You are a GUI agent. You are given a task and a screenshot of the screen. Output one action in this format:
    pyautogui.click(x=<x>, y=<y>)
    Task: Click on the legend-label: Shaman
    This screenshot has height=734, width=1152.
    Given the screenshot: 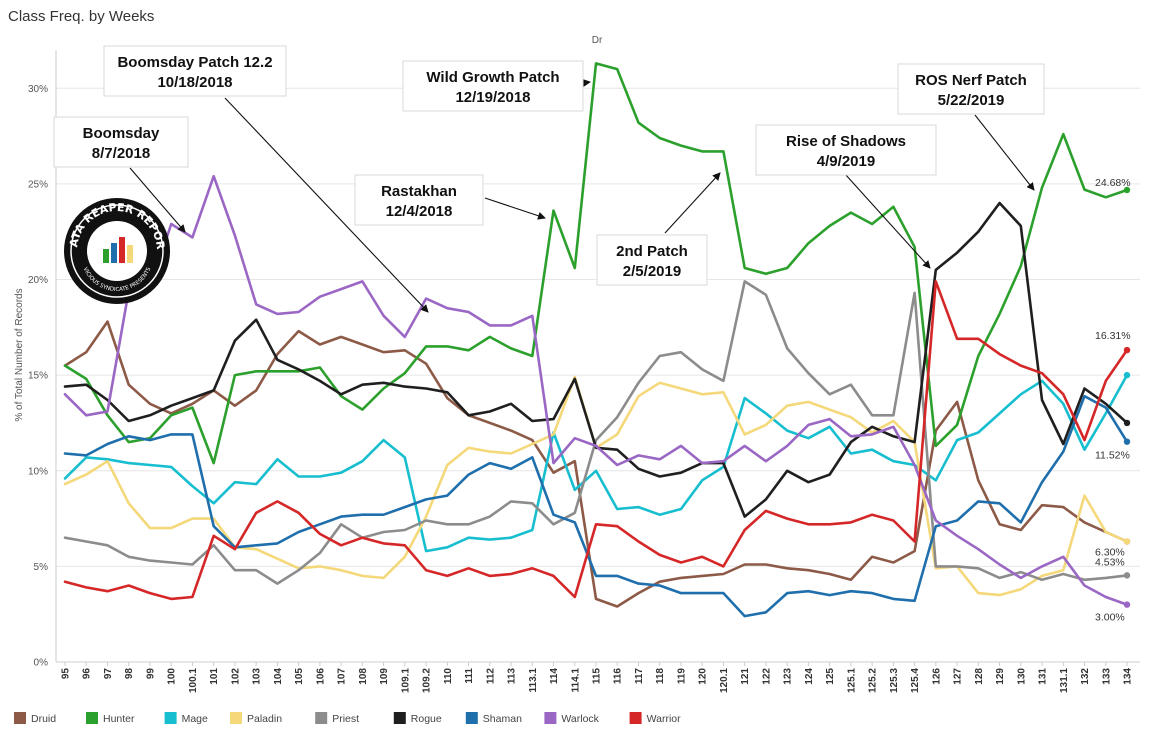 What is the action you would take?
    pyautogui.click(x=502, y=719)
    